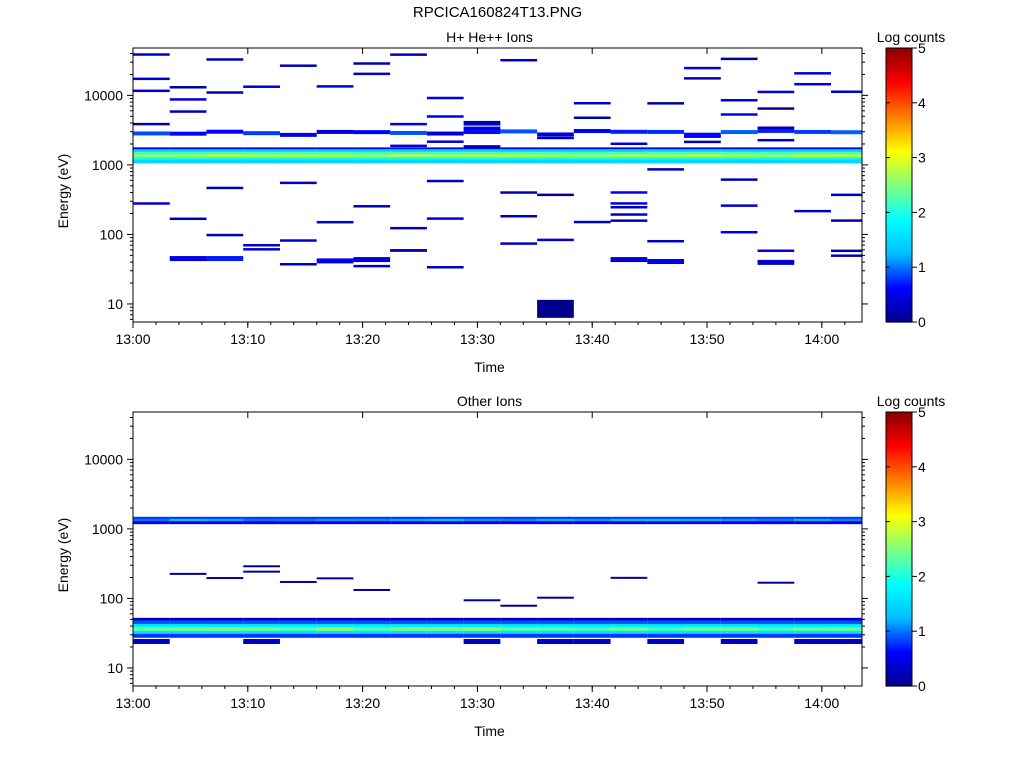 This screenshot has width=1024, height=768. I want to click on x-tick-label: 13:00, so click(132, 339).